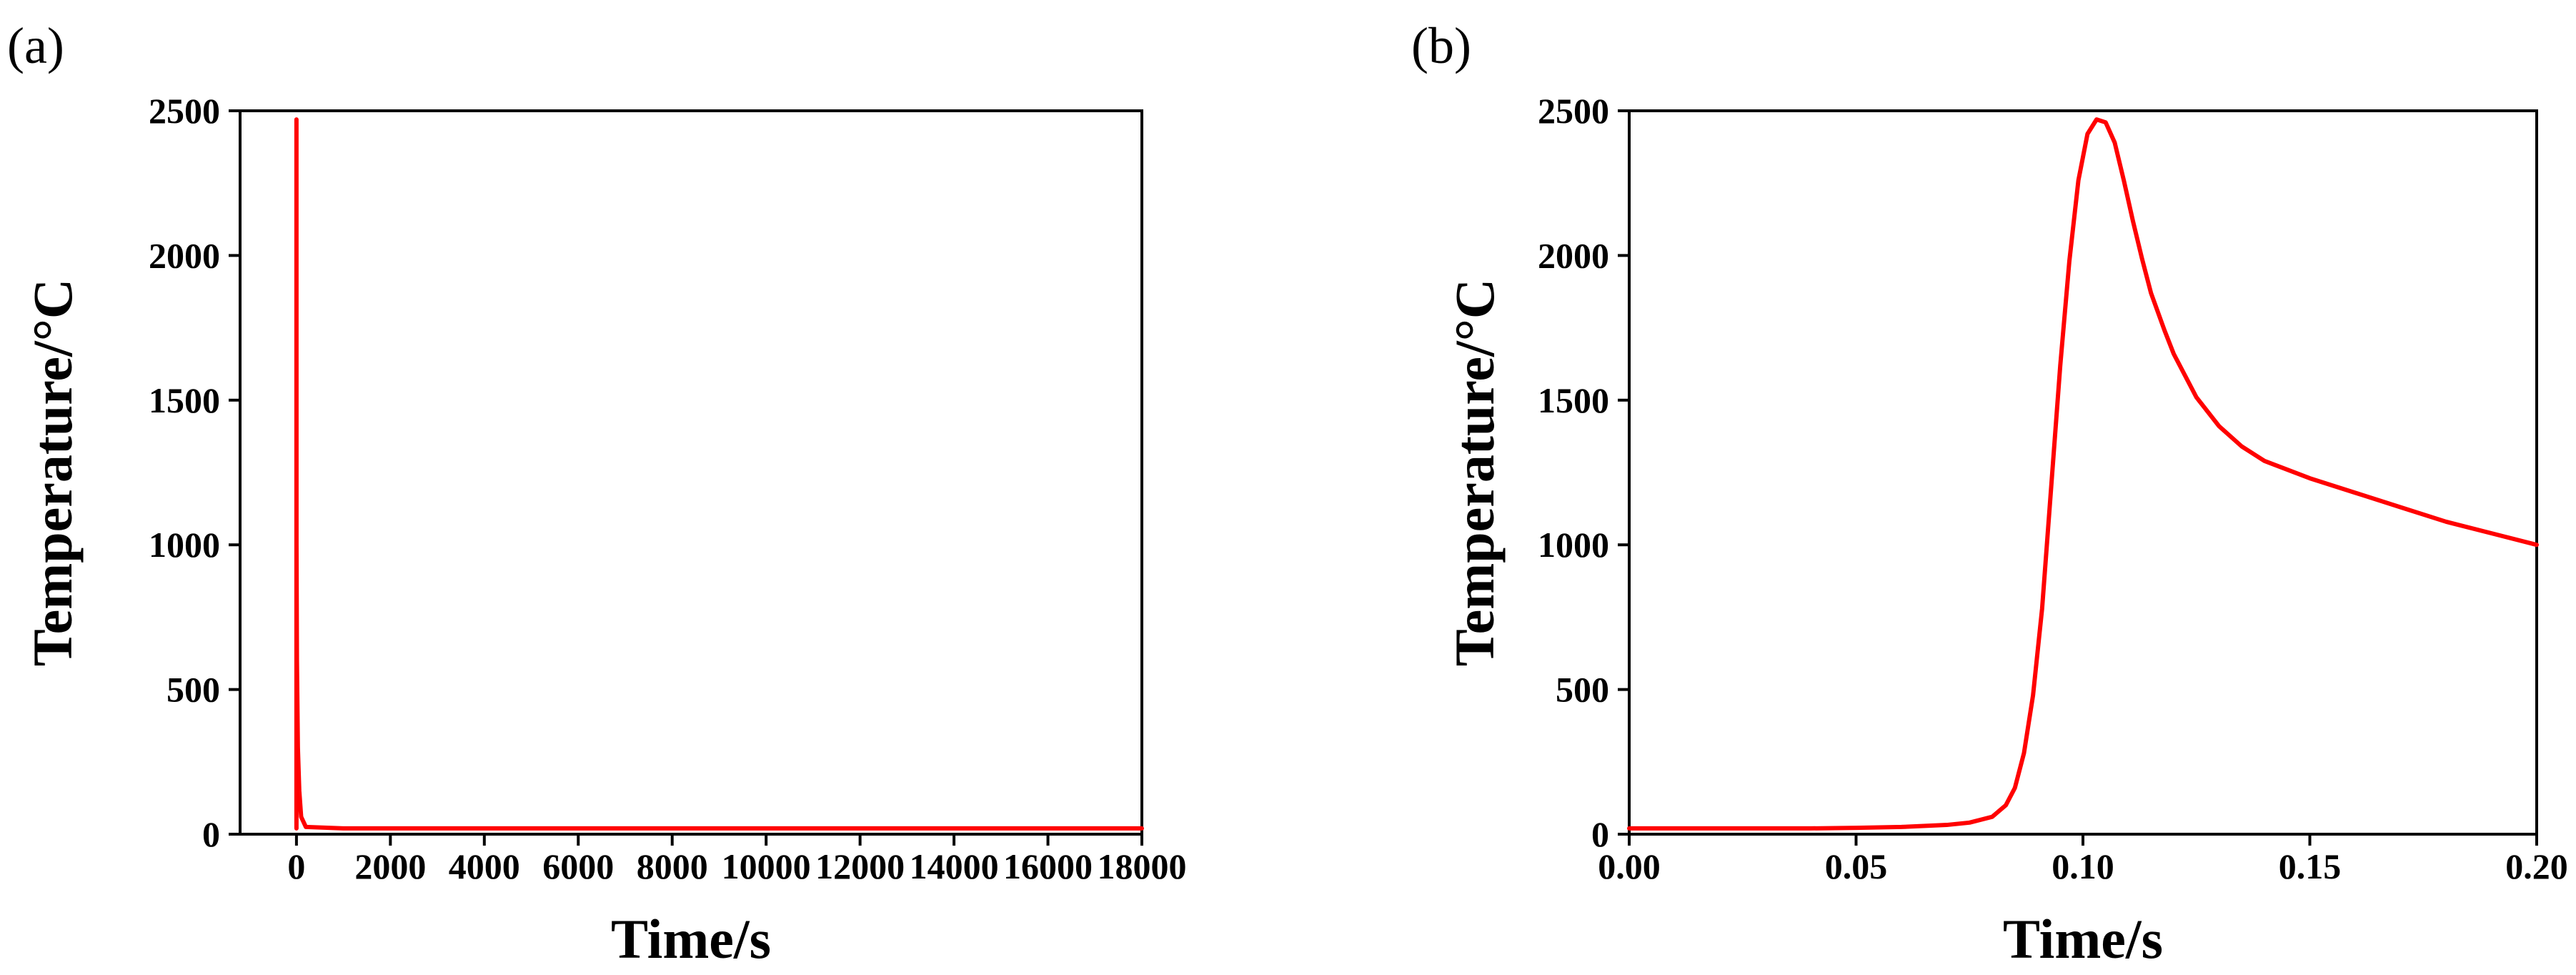  I want to click on x-tick-label: 12000, so click(860, 866).